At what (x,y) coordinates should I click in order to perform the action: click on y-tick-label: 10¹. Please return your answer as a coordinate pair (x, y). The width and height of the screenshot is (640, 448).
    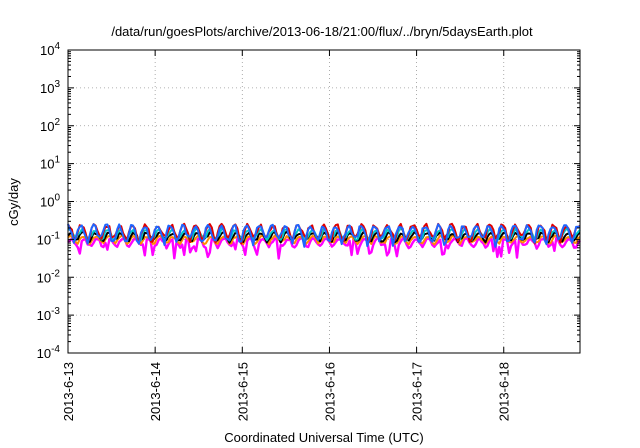
    Looking at the image, I should click on (50, 163).